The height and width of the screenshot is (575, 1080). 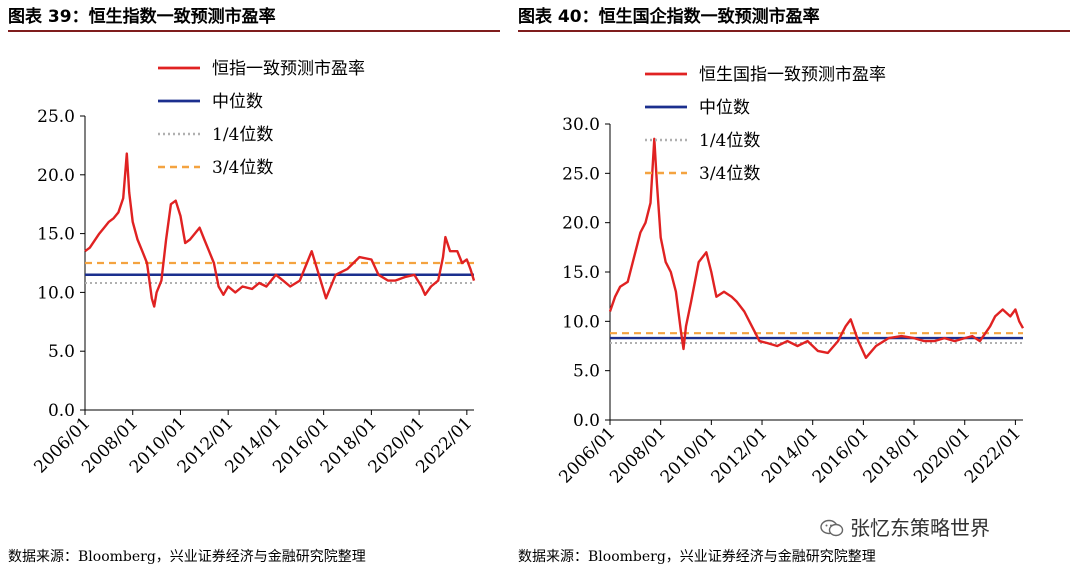 What do you see at coordinates (792, 75) in the screenshot?
I see `legend-label: 恒生国指一致预测市盈率` at bounding box center [792, 75].